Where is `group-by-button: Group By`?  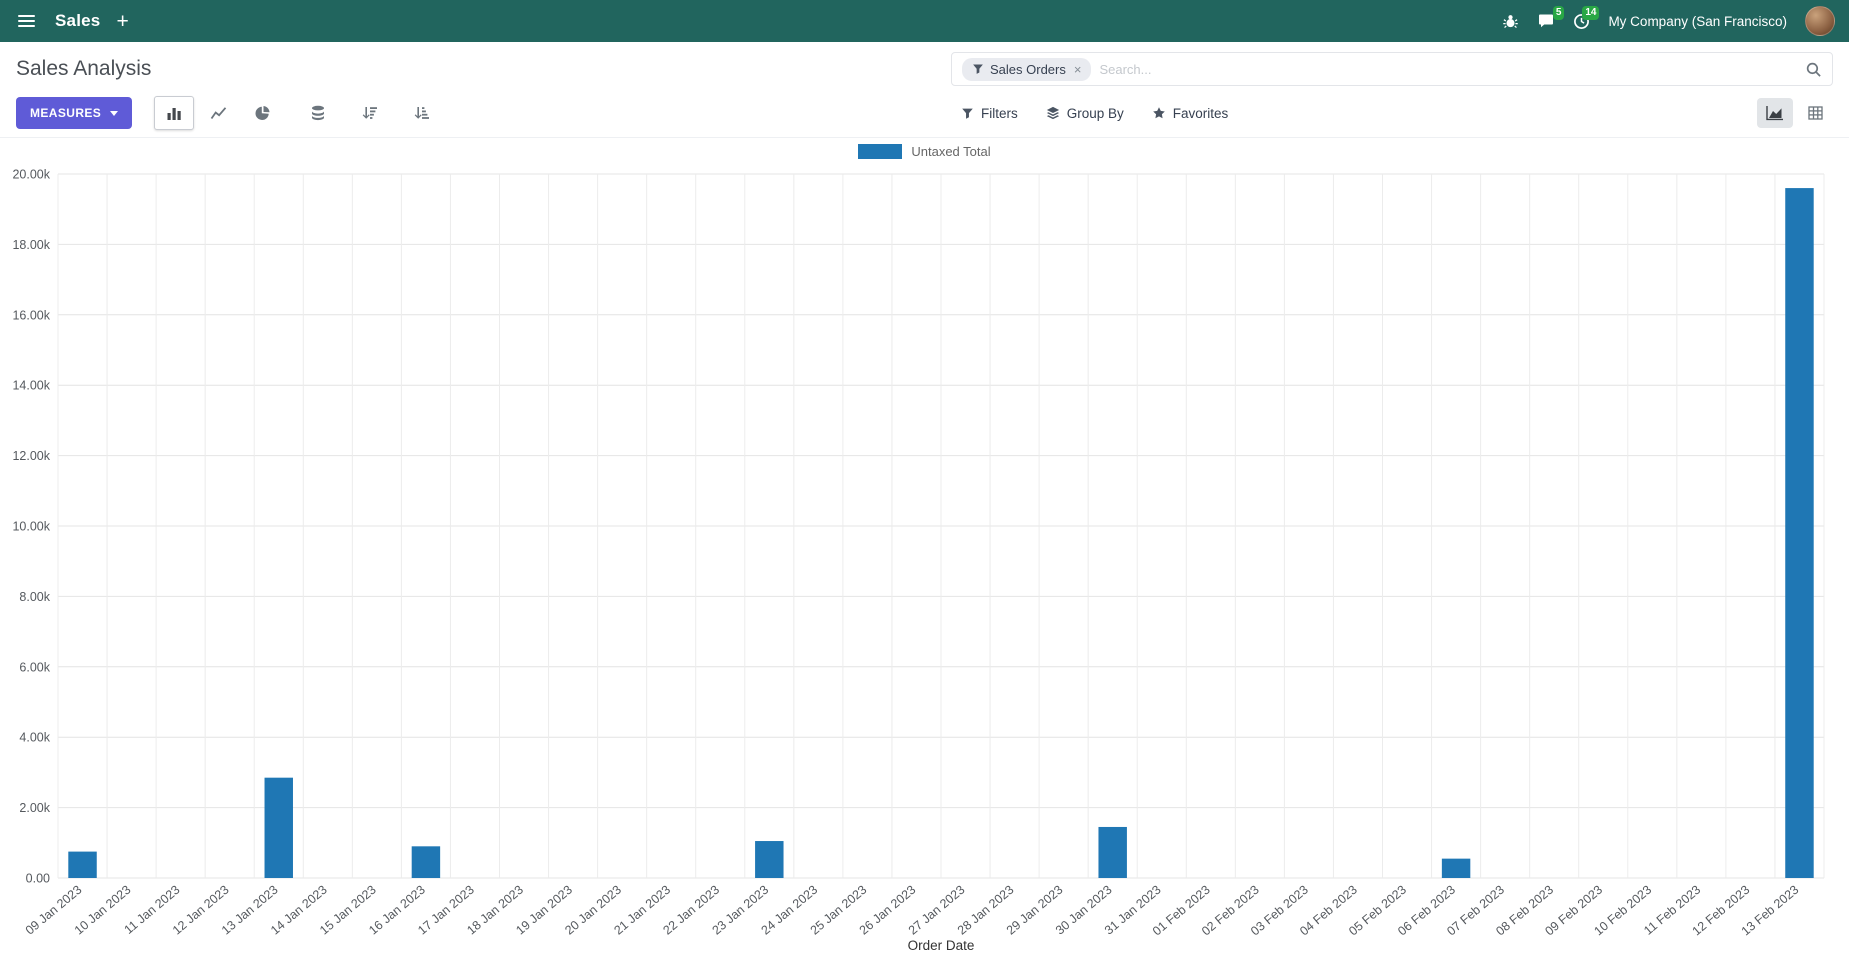 group-by-button: Group By is located at coordinates (1085, 113).